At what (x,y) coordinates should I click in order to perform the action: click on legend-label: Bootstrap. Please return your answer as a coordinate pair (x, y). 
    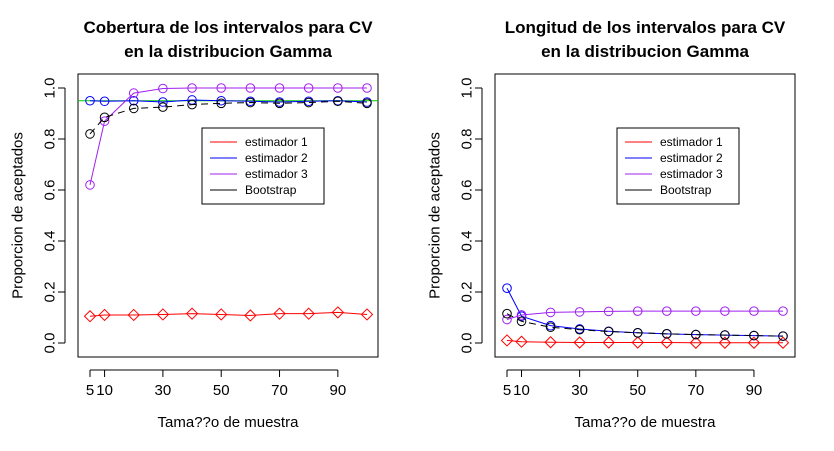
    Looking at the image, I should click on (686, 190).